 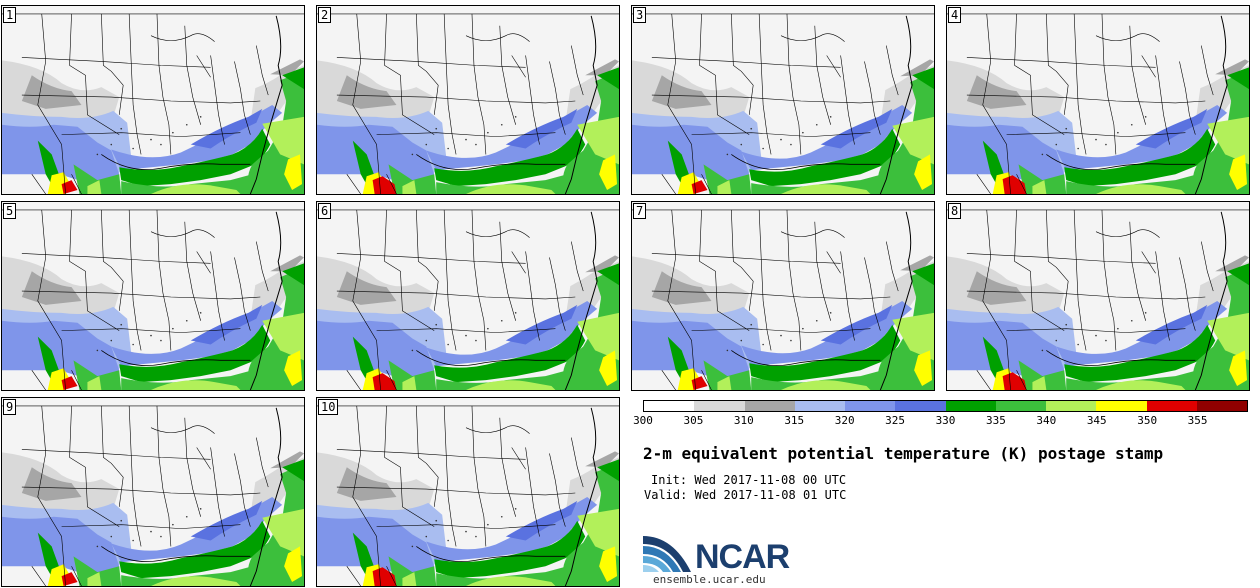 I want to click on member-number-label: 4, so click(x=955, y=15).